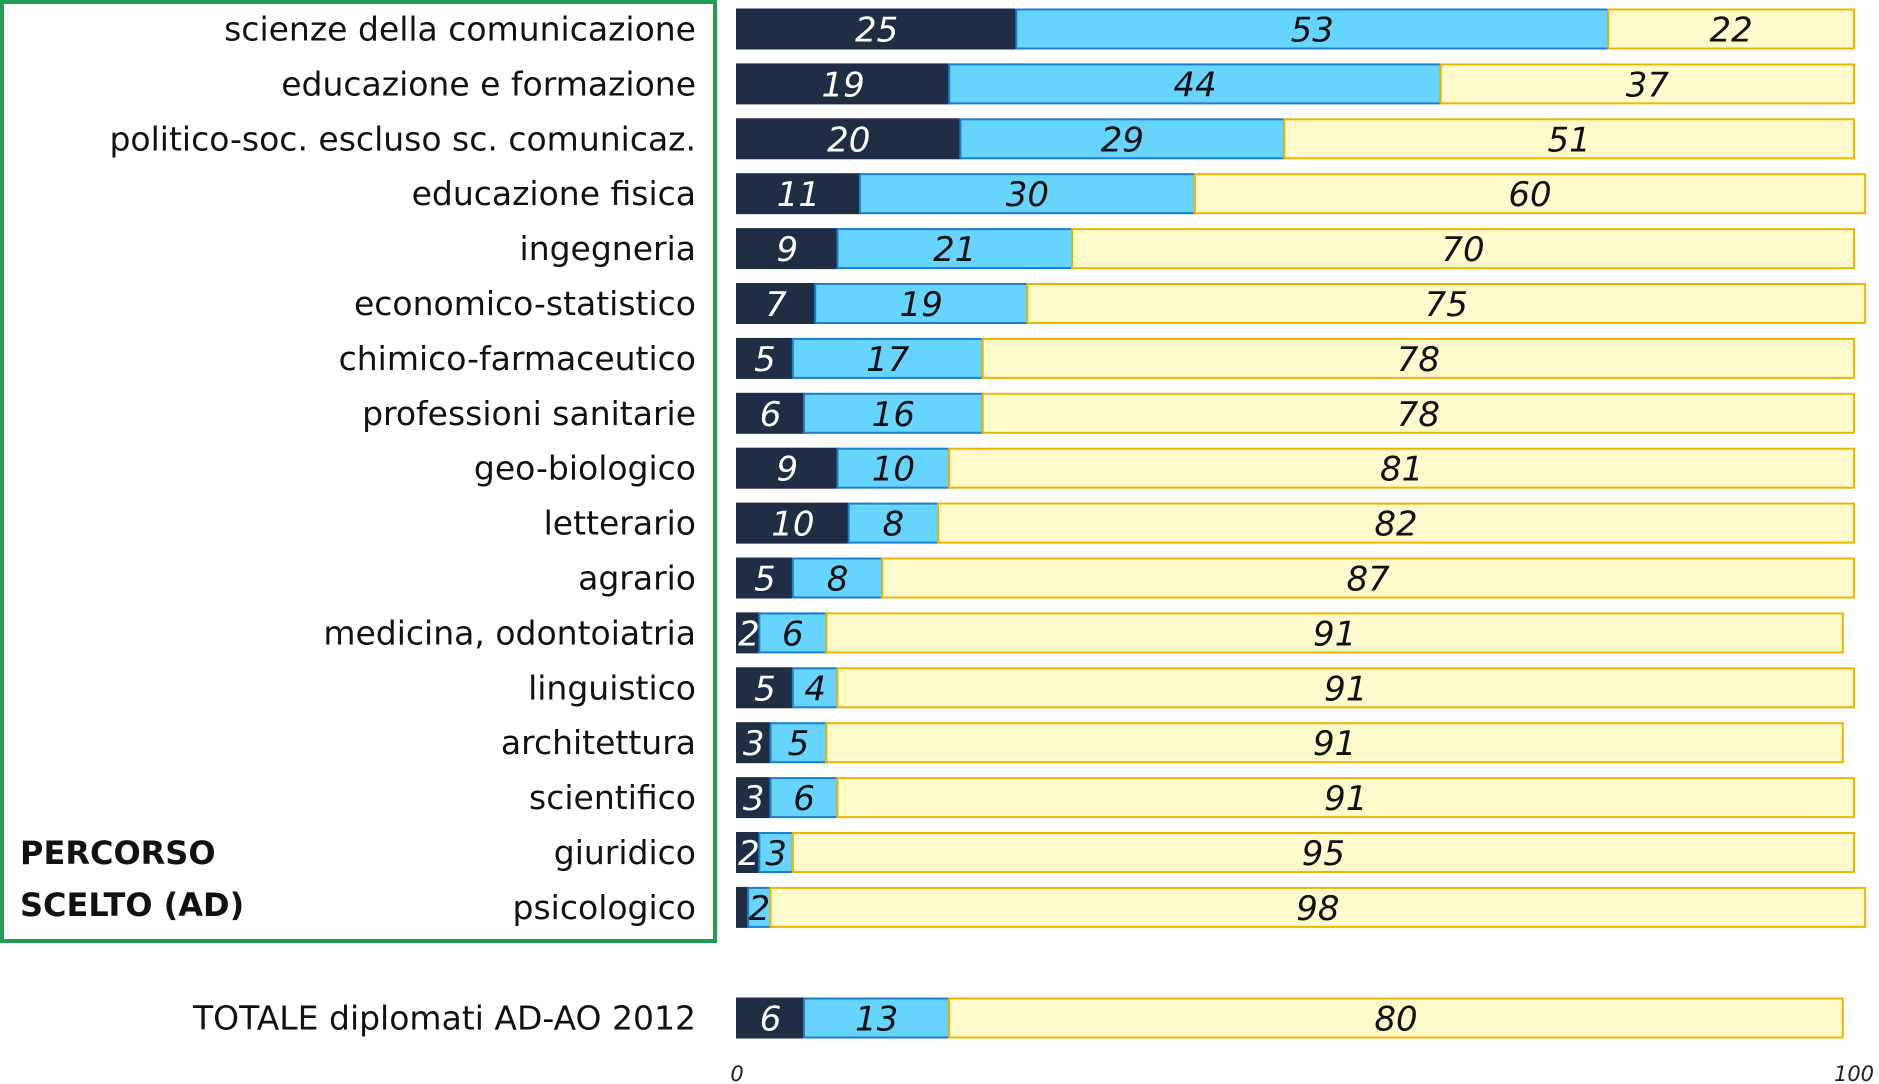  I want to click on value-label: 20, so click(848, 140).